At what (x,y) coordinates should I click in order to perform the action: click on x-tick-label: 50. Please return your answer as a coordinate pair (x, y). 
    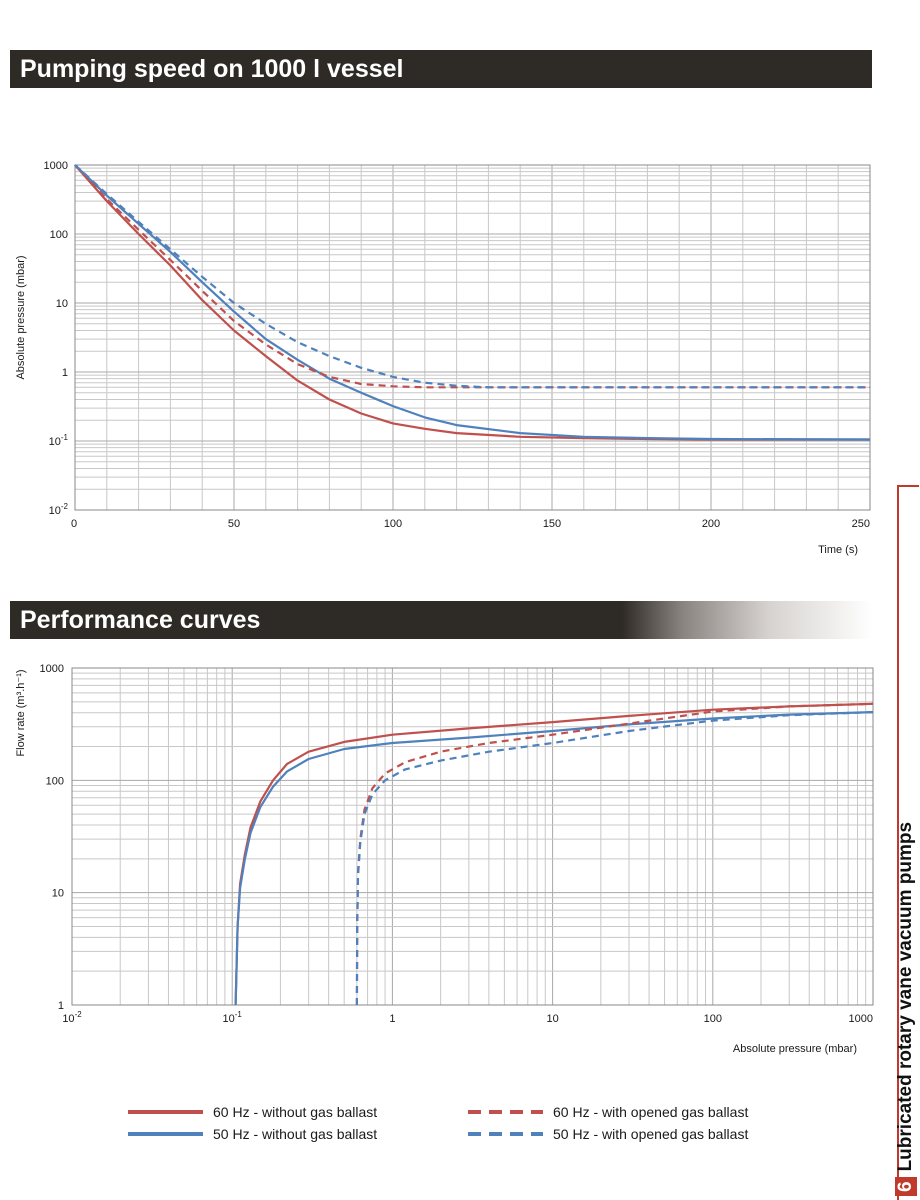
    Looking at the image, I should click on (234, 524).